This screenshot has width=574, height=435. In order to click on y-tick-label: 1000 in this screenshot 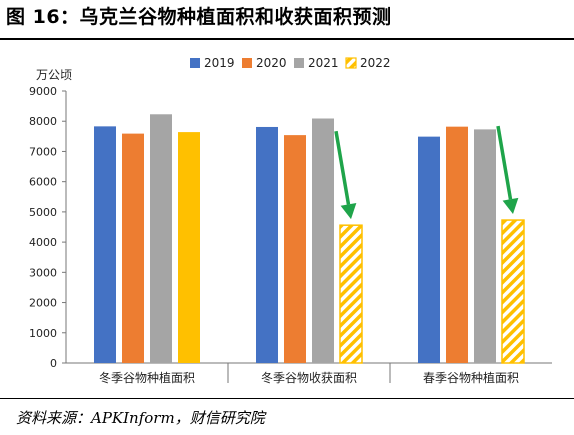, I will do `click(43, 333)`.